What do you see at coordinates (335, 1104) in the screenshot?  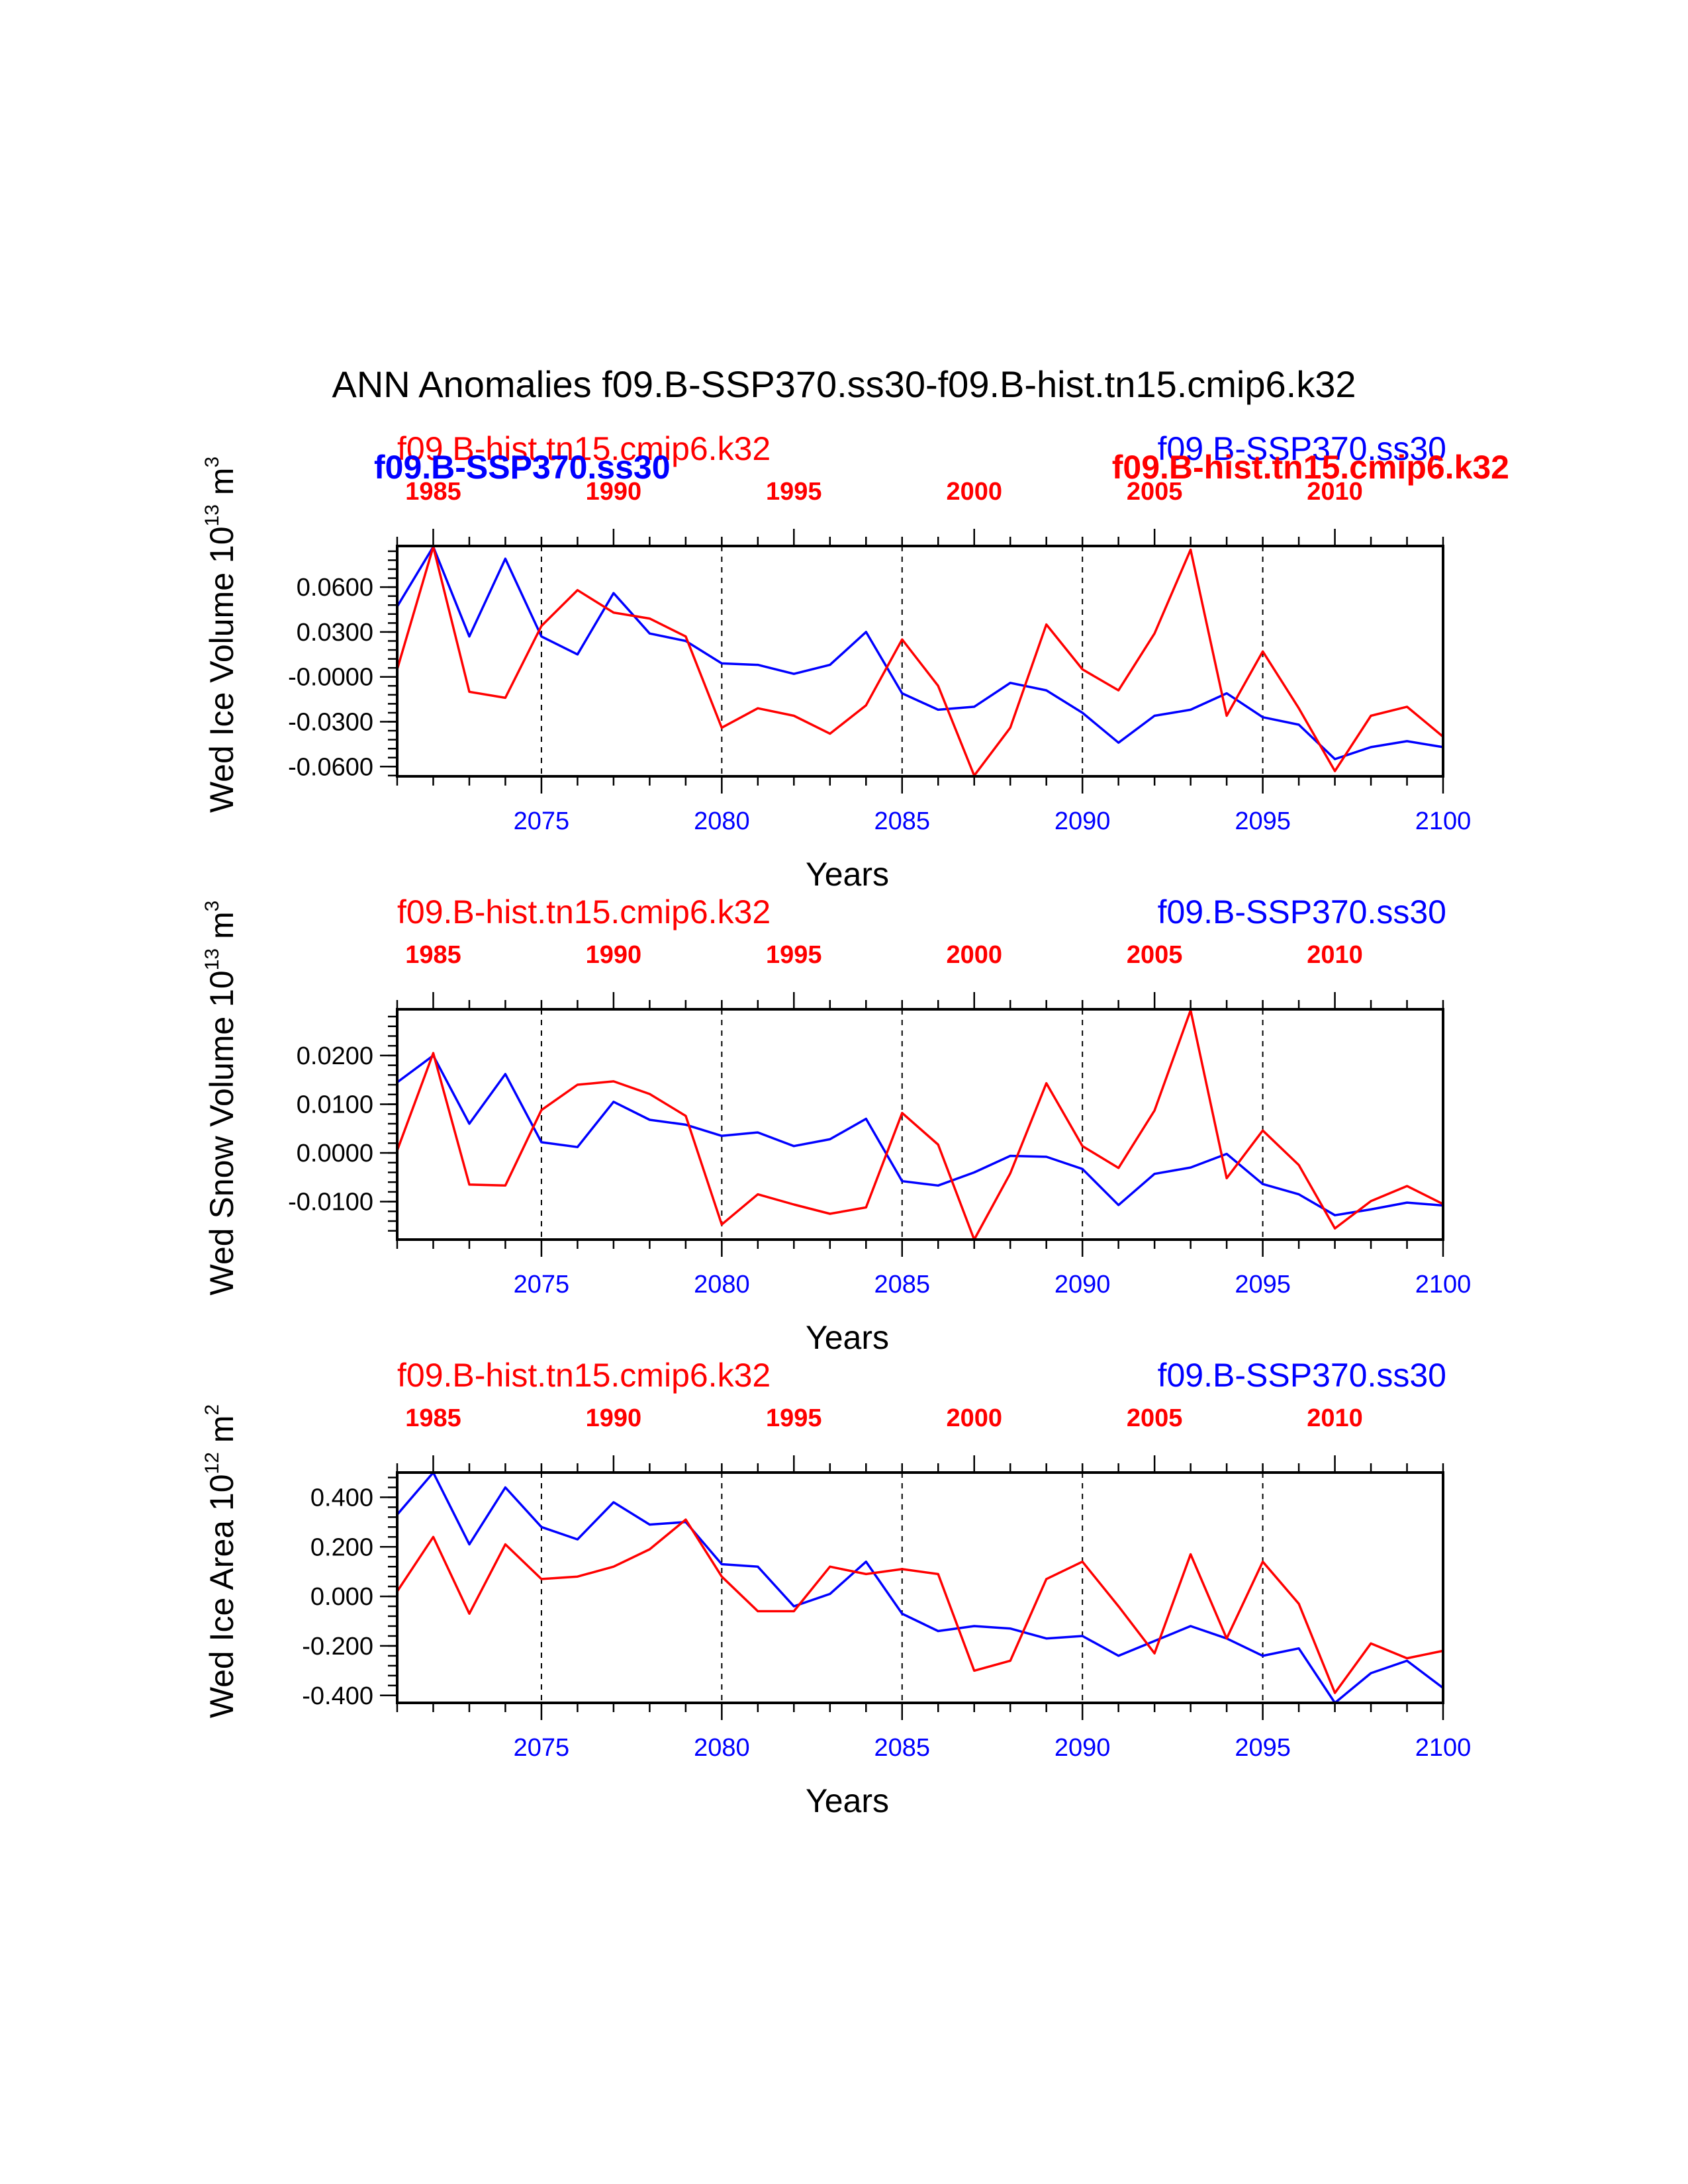 I see `y-tick-label: 0.0100` at bounding box center [335, 1104].